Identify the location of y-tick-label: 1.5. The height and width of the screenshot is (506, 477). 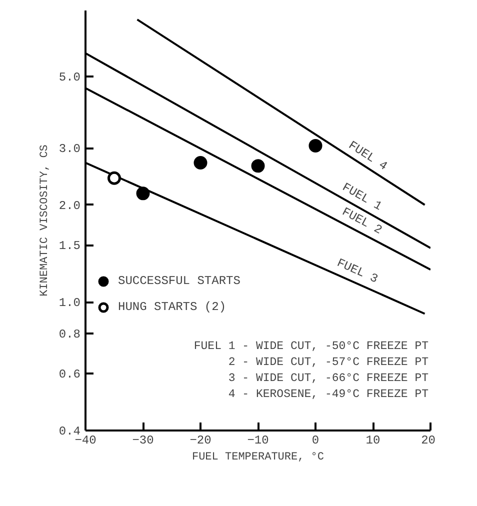
(69, 246).